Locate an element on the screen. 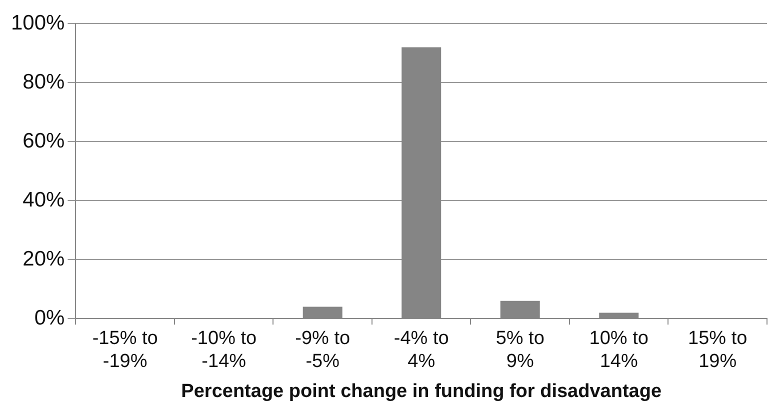 This screenshot has height=415, width=779. x-tick-label: 5% to 9% is located at coordinates (520, 350).